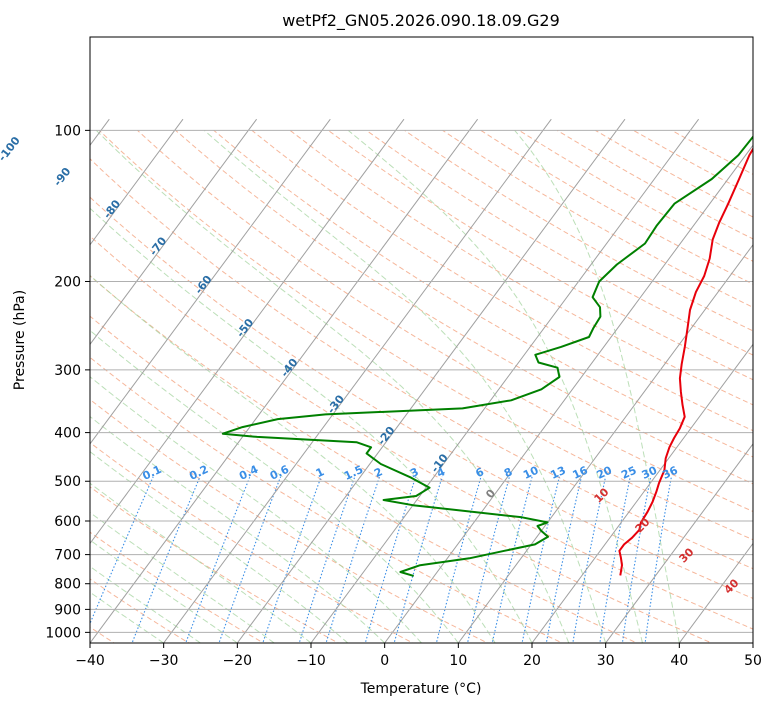  Describe the element at coordinates (670, 473) in the screenshot. I see `mixing-ratio-label: 36` at that location.